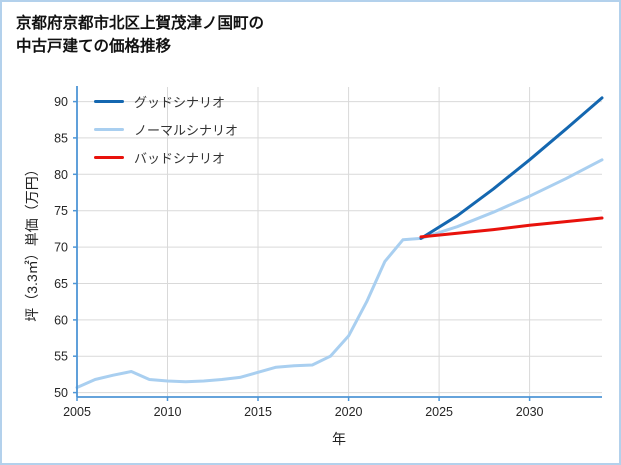 The image size is (621, 465). I want to click on ytick-label: 70, so click(61, 248).